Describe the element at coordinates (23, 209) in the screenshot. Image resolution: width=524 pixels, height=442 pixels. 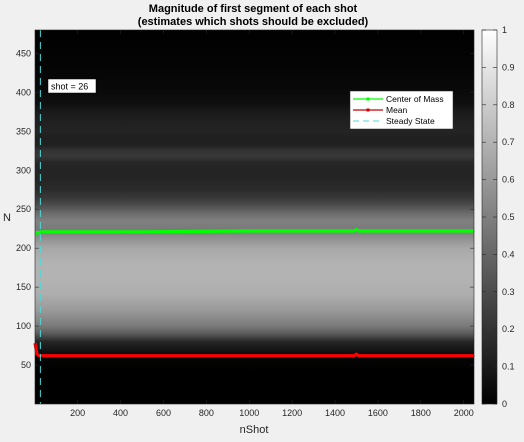
I see `y-tick-label-250: 250` at that location.